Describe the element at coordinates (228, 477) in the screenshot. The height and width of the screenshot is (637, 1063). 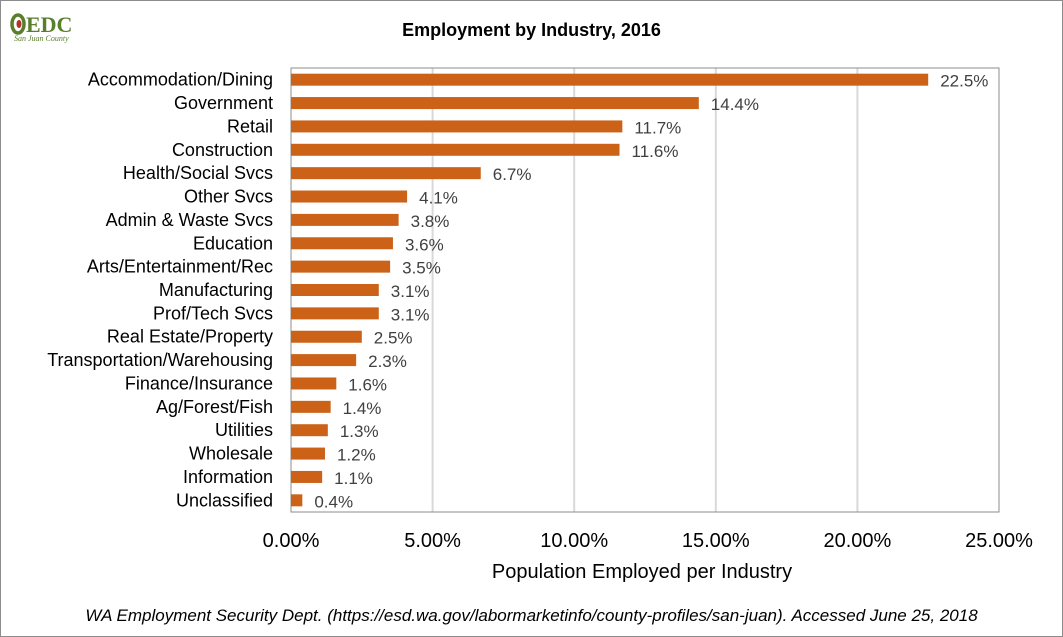
I see `category-label: Information` at that location.